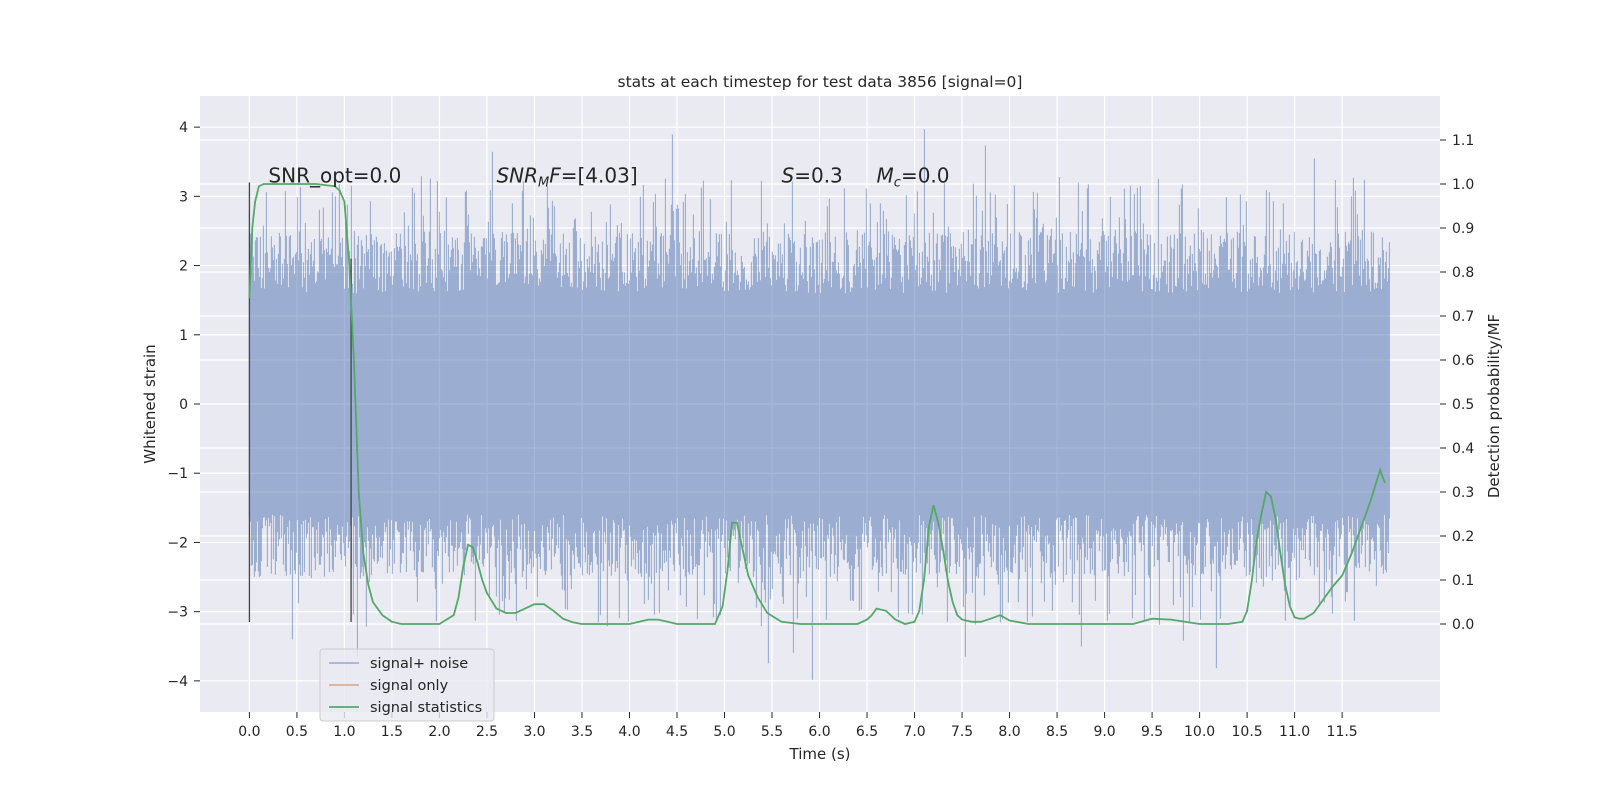 The width and height of the screenshot is (1600, 800). I want to click on x-tick-label-12: 6.0, so click(819, 732).